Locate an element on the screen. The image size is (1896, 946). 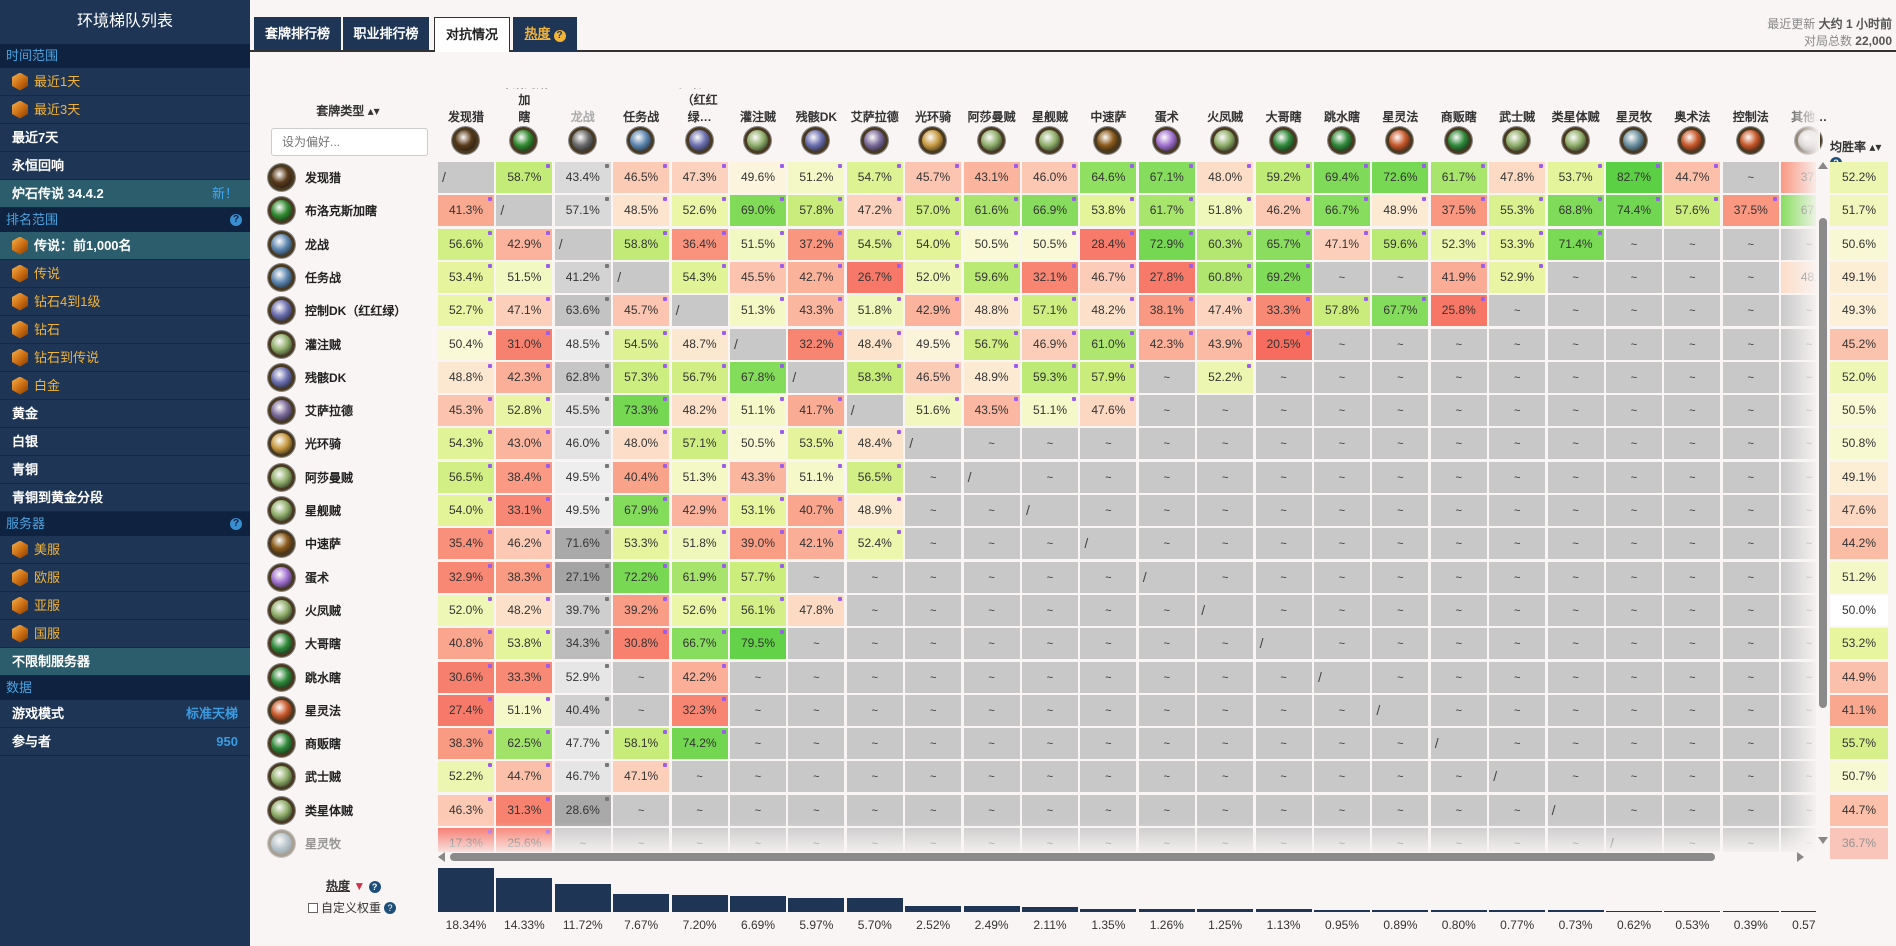
matchup-cell: 63.6% is located at coordinates (582, 311).